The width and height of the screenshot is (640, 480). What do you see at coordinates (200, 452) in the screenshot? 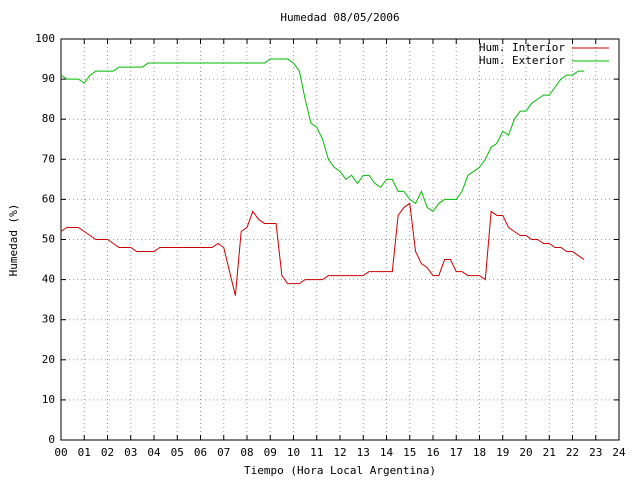
I see `x-tick-label: 06` at bounding box center [200, 452].